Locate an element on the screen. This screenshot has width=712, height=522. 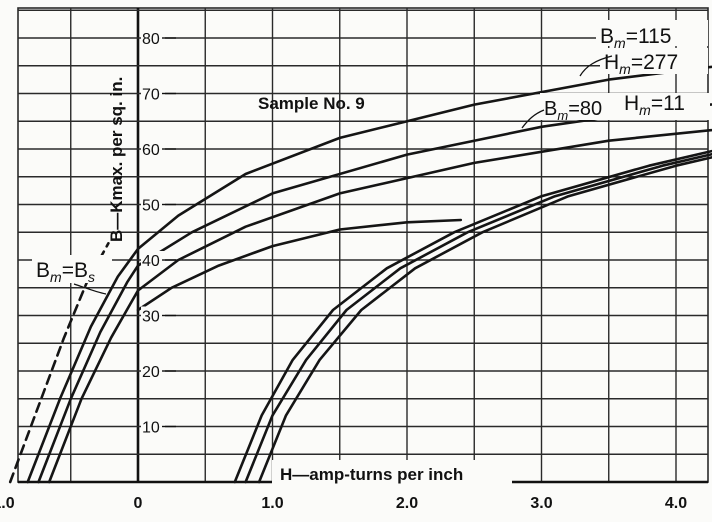
annotation-bm80: Bm=80 is located at coordinates (573, 110).